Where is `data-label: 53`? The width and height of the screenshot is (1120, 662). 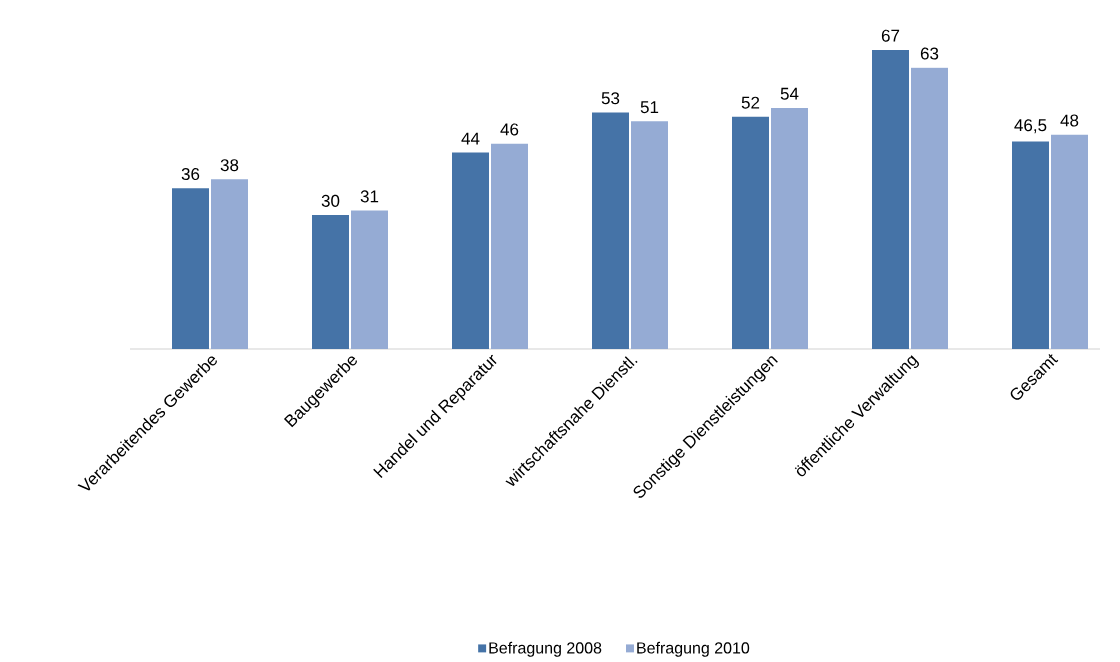 data-label: 53 is located at coordinates (610, 98).